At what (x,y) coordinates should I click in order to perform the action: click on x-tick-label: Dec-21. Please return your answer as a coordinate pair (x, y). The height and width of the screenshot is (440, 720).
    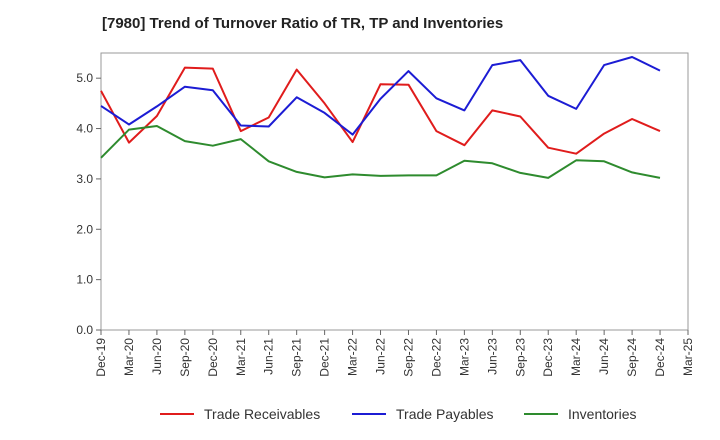
    Looking at the image, I should click on (325, 357).